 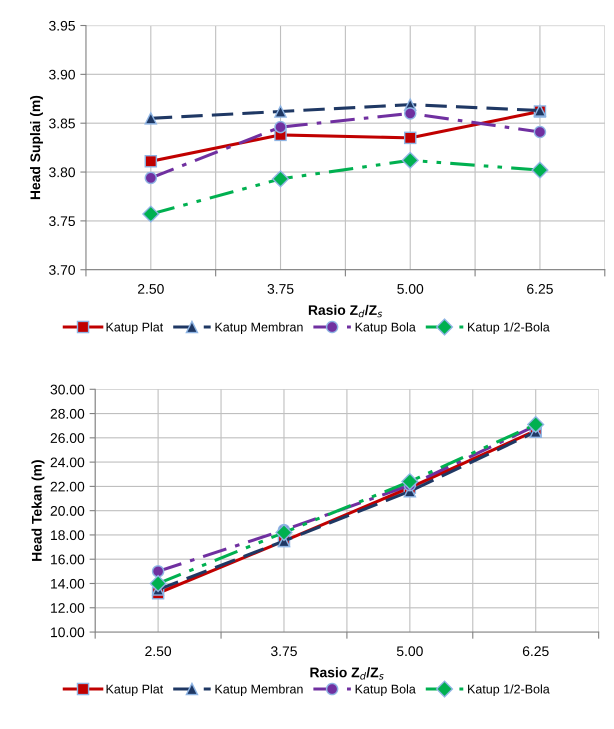 I want to click on y-axis-title: Head Suplai (m), so click(x=36, y=148).